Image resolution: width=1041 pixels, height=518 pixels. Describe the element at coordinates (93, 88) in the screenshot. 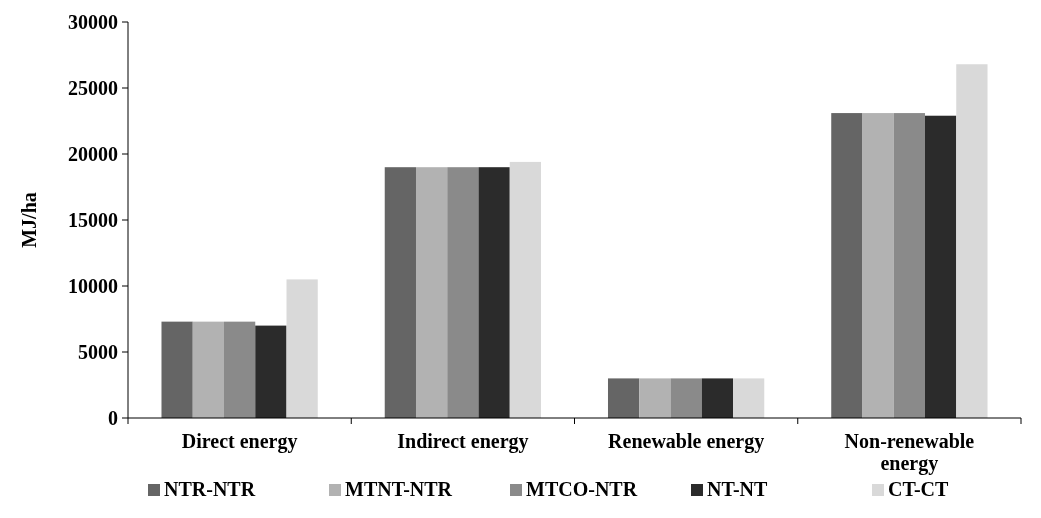

I see `y-tick-label: 25000` at that location.